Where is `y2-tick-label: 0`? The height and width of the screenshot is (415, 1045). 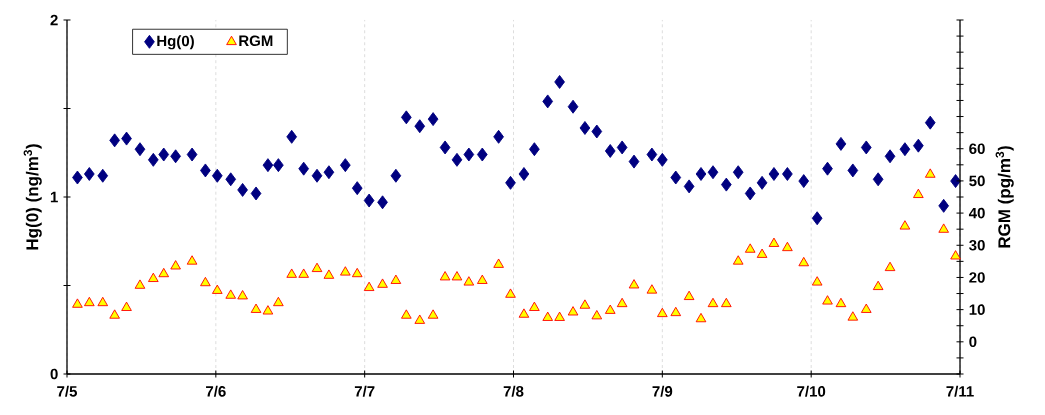 y2-tick-label: 0 is located at coordinates (973, 342).